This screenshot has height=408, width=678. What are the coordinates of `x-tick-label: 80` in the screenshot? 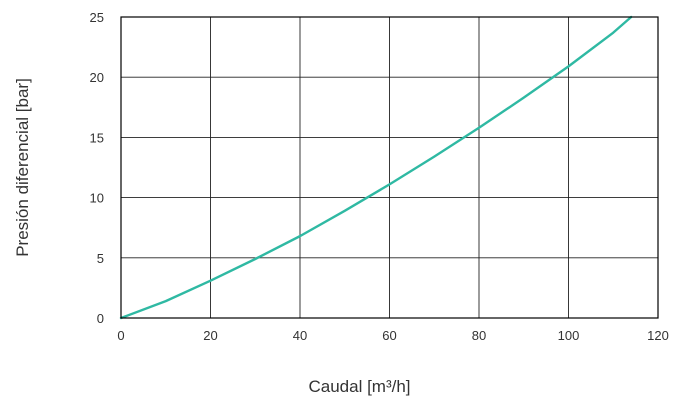 It's located at (479, 335).